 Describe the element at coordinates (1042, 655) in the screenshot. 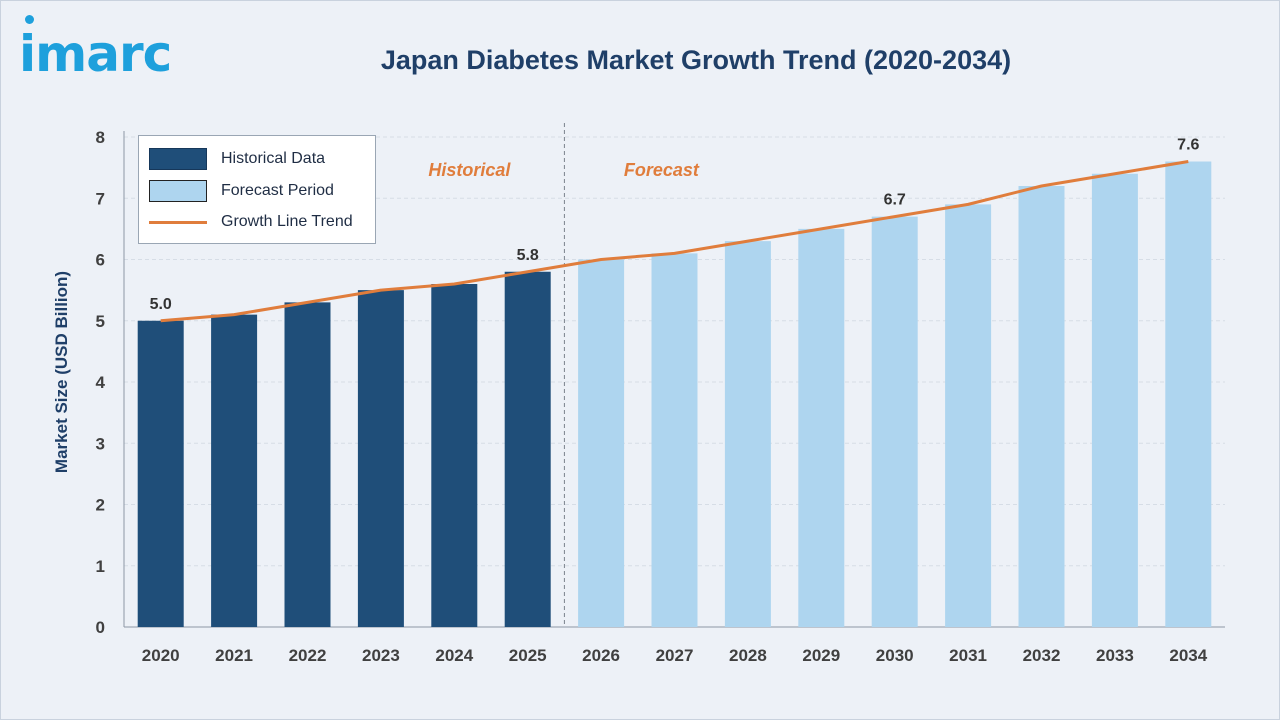

I see `x-tick-label: 2032` at that location.